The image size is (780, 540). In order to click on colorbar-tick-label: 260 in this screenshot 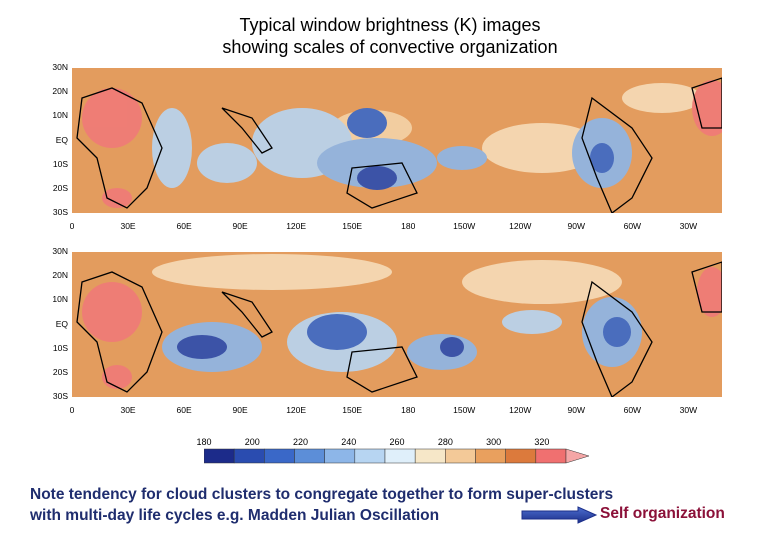, I will do `click(397, 442)`.